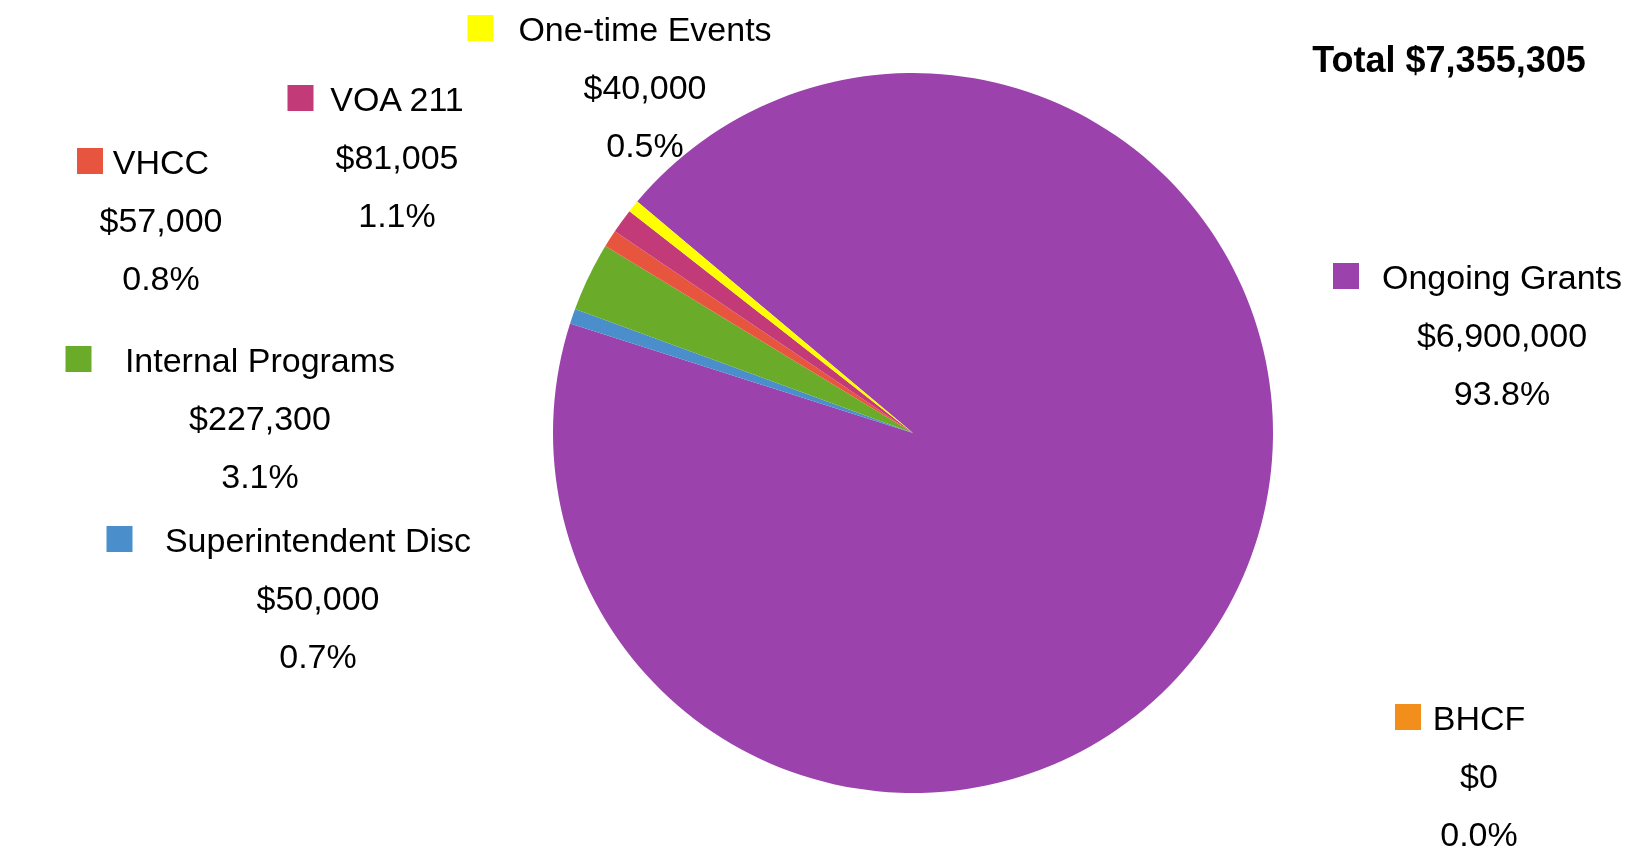 This screenshot has width=1650, height=856. Describe the element at coordinates (1502, 277) in the screenshot. I see `legend-label: Ongoing Grants` at that location.